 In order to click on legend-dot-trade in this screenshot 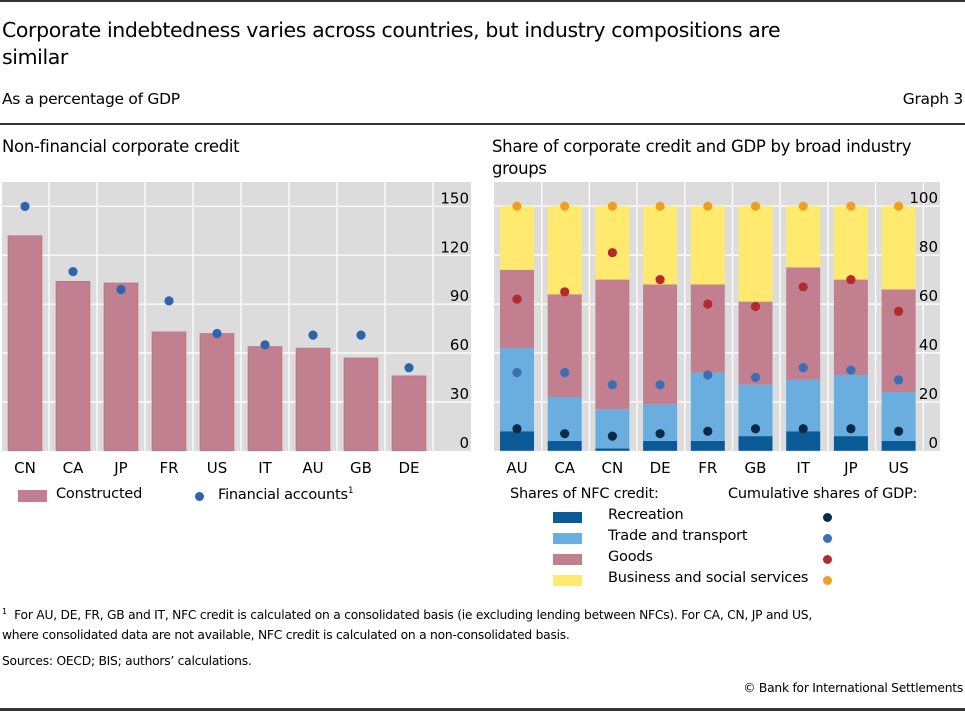, I will do `click(827, 538)`.